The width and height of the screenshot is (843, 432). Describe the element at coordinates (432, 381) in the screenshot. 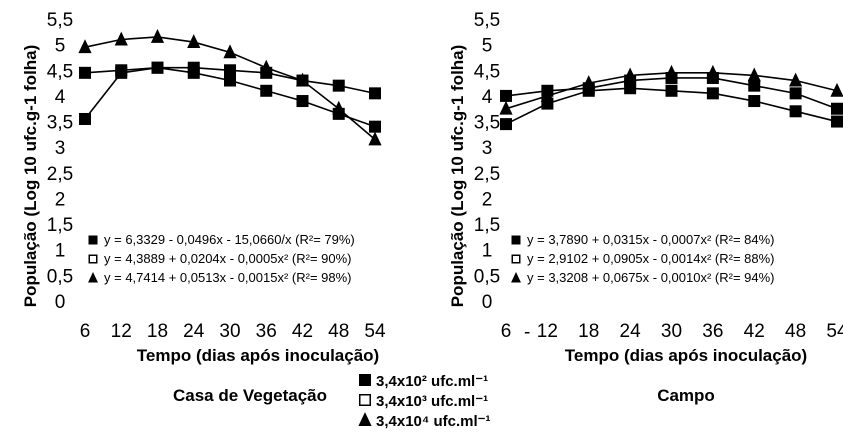

I see `legend-label: 3,4x10² ufc.ml⁻¹` at that location.